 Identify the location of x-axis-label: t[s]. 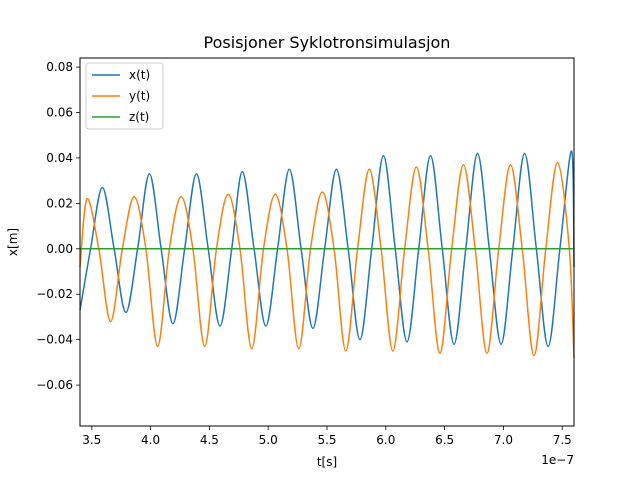
(327, 462).